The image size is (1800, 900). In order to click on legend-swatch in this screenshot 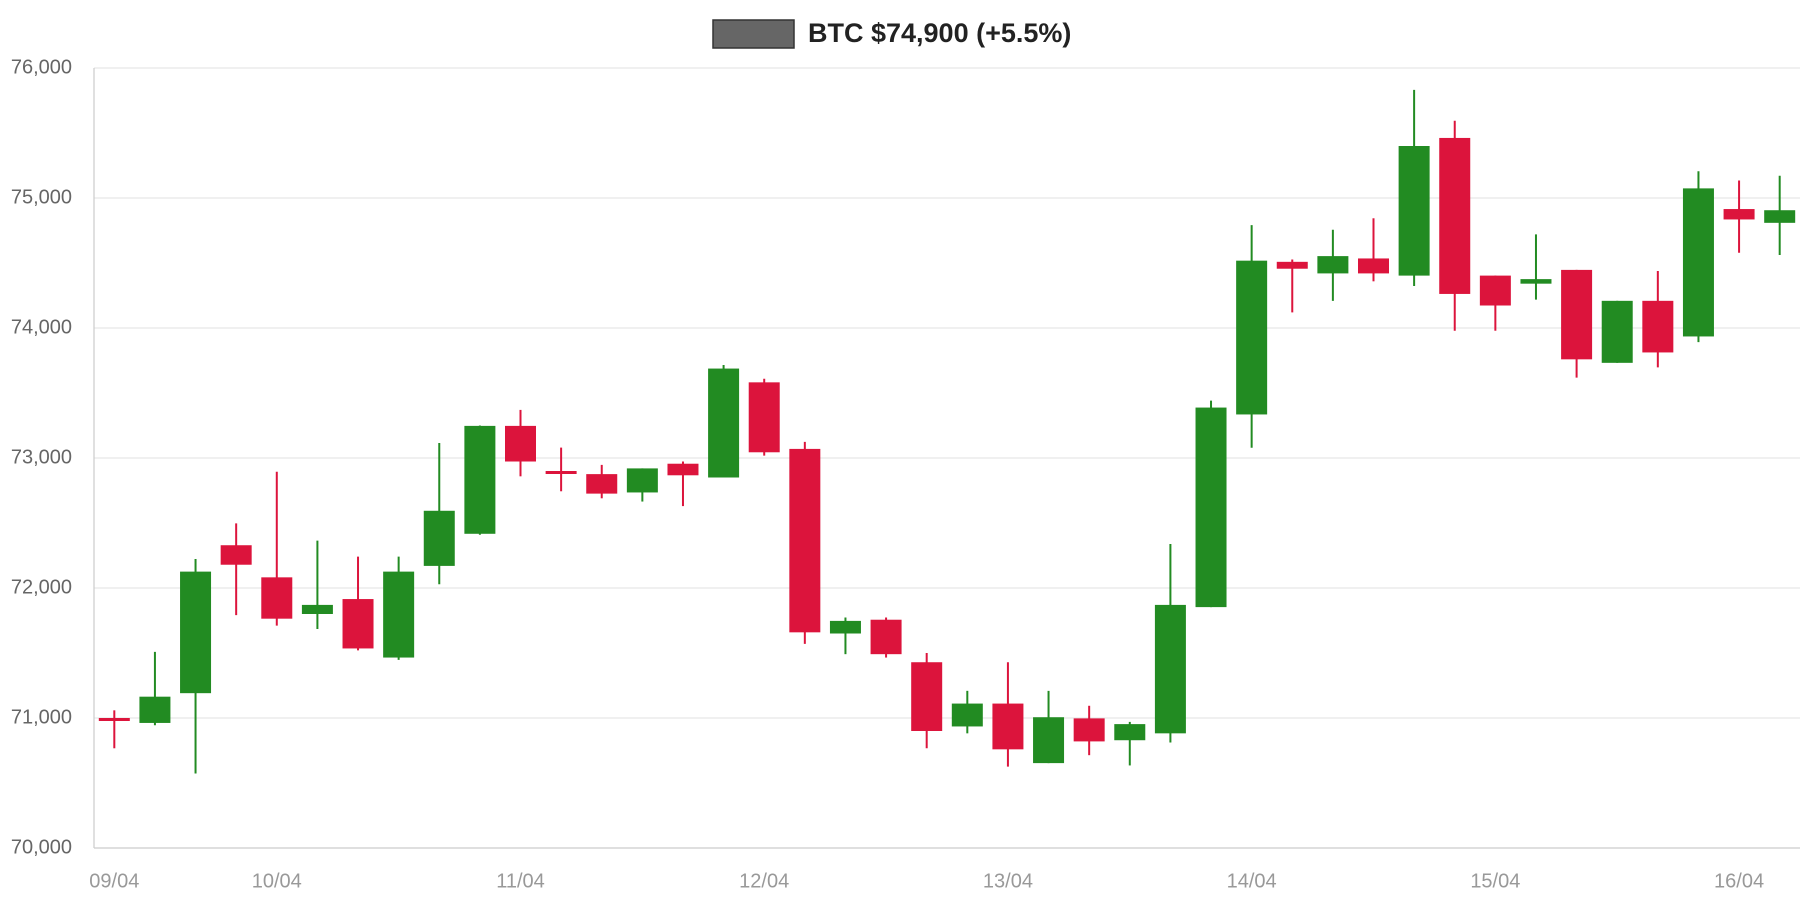, I will do `click(753, 34)`.